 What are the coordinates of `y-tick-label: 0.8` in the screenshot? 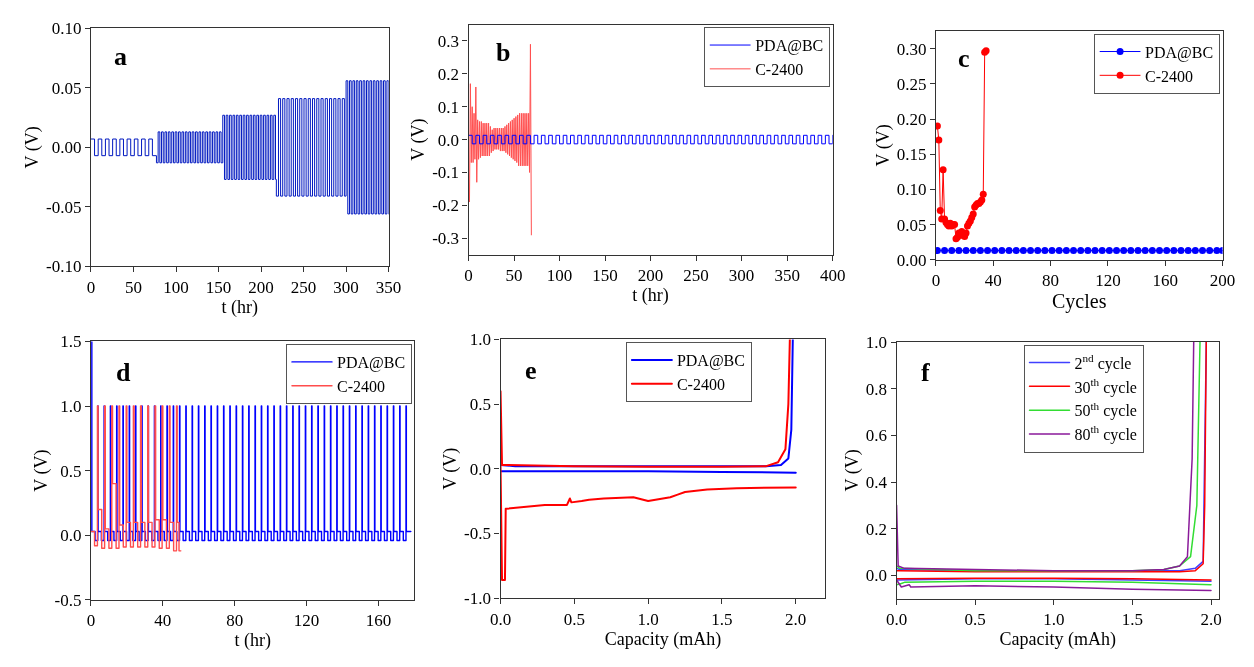 It's located at (876, 389).